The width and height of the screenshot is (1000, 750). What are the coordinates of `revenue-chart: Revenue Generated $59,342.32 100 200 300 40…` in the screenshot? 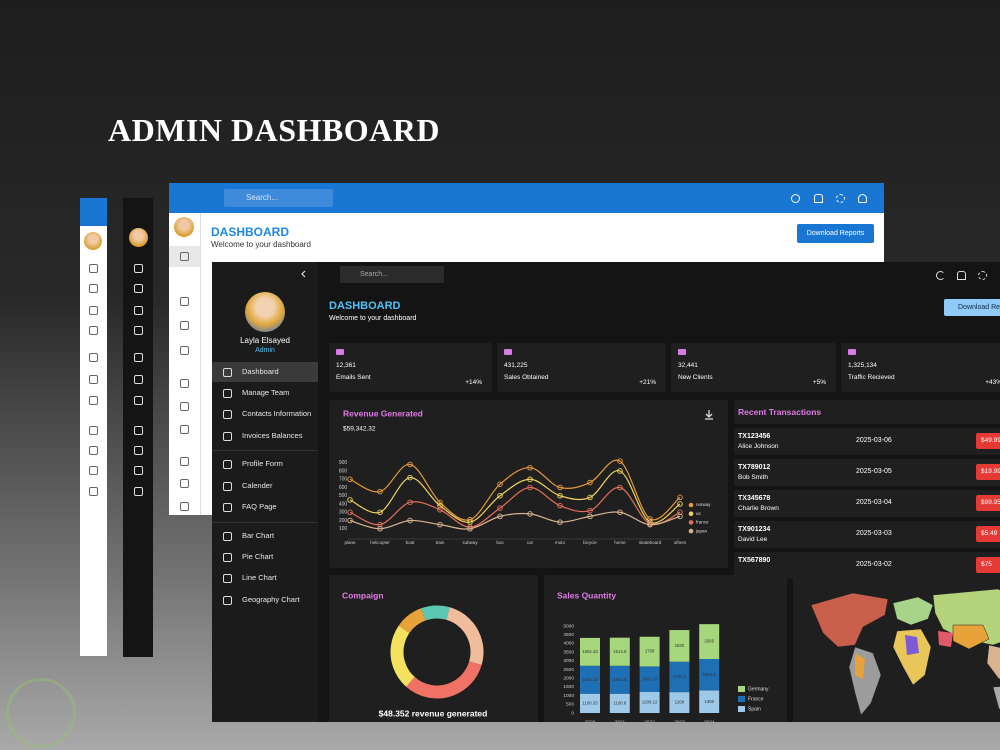 It's located at (526, 476).